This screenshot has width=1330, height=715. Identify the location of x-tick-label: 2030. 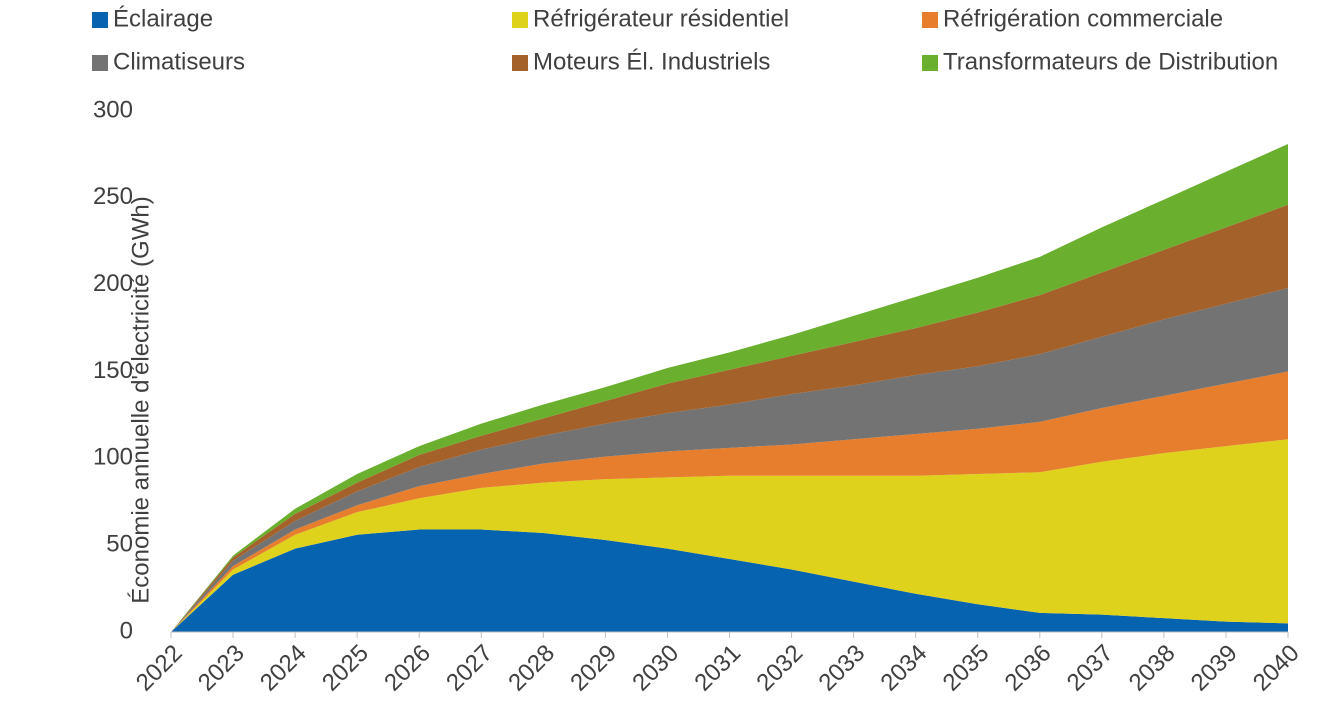
(655, 668).